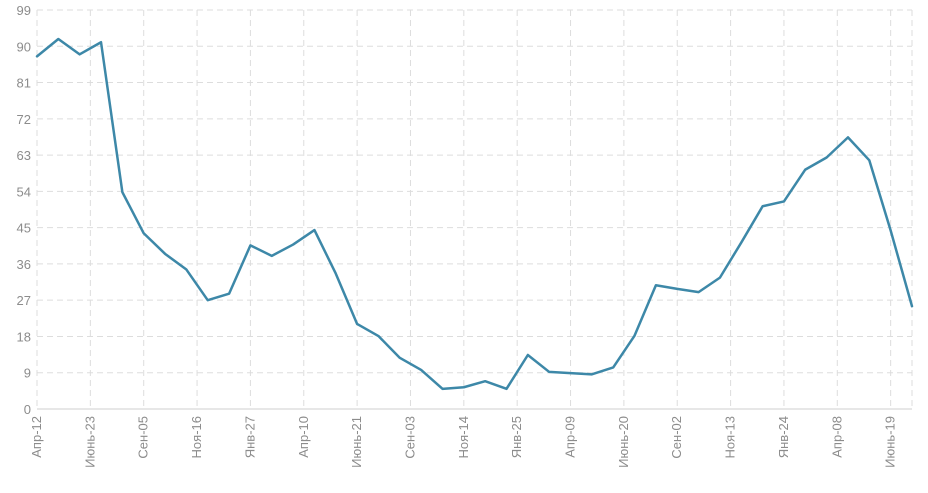 This screenshot has height=493, width=928. Describe the element at coordinates (143, 437) in the screenshot. I see `x-tick-label: Сен-05` at that location.